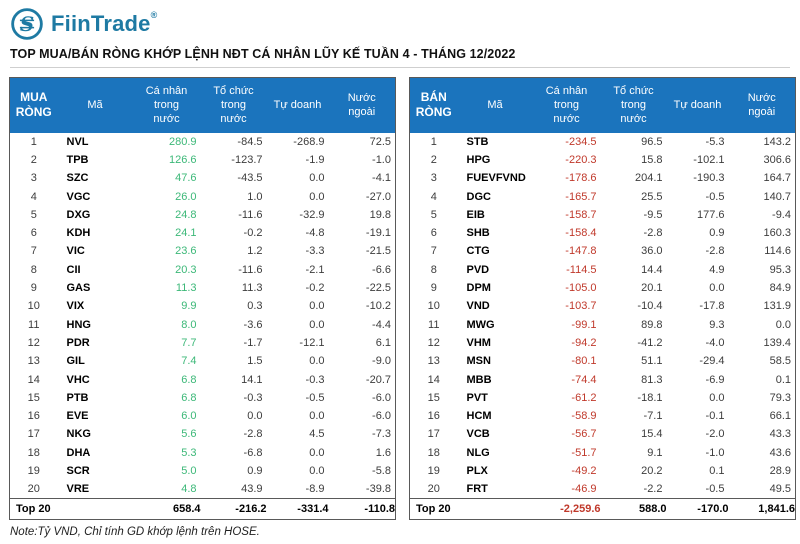 The width and height of the screenshot is (800, 544). I want to click on ticker-cell: SHB, so click(478, 233).